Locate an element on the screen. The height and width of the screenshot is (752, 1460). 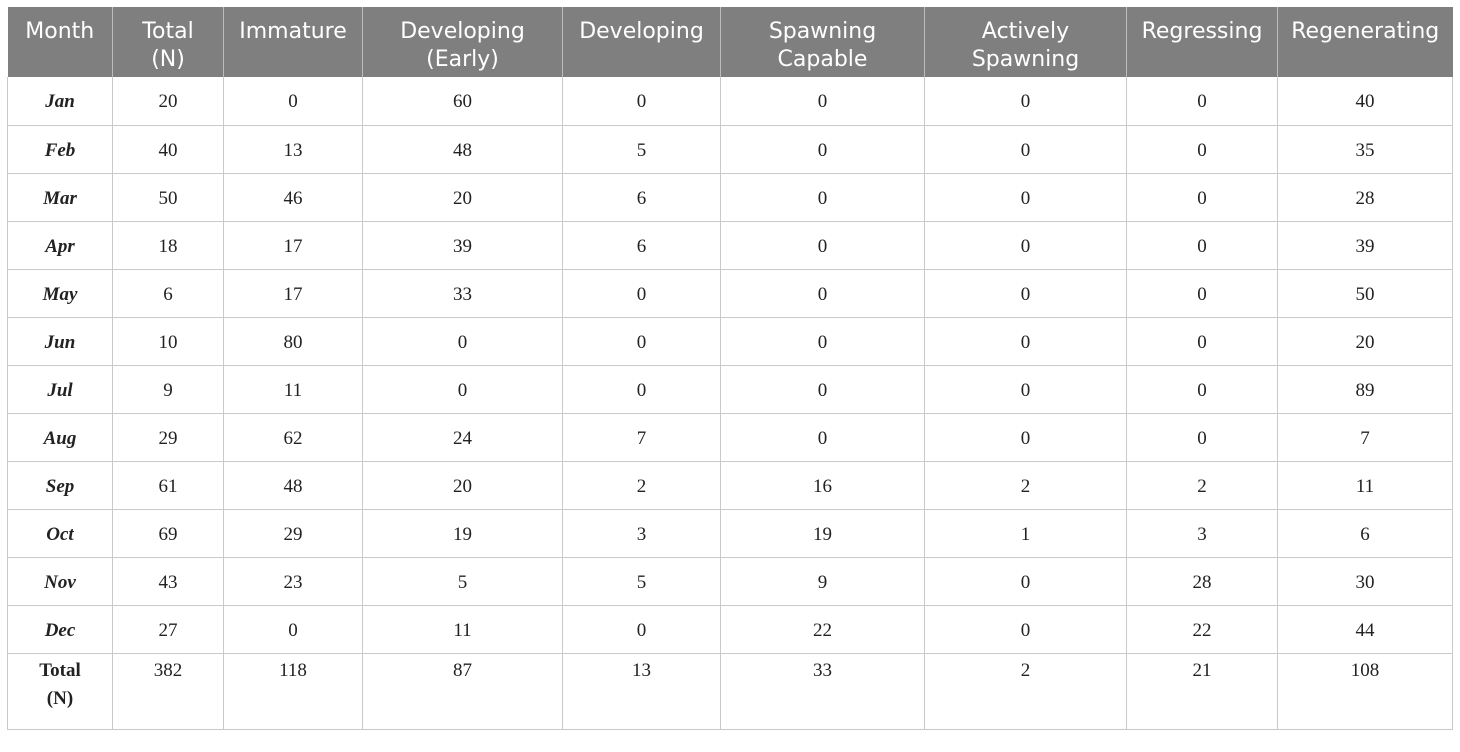
column-header: Regenerating is located at coordinates (1365, 42).